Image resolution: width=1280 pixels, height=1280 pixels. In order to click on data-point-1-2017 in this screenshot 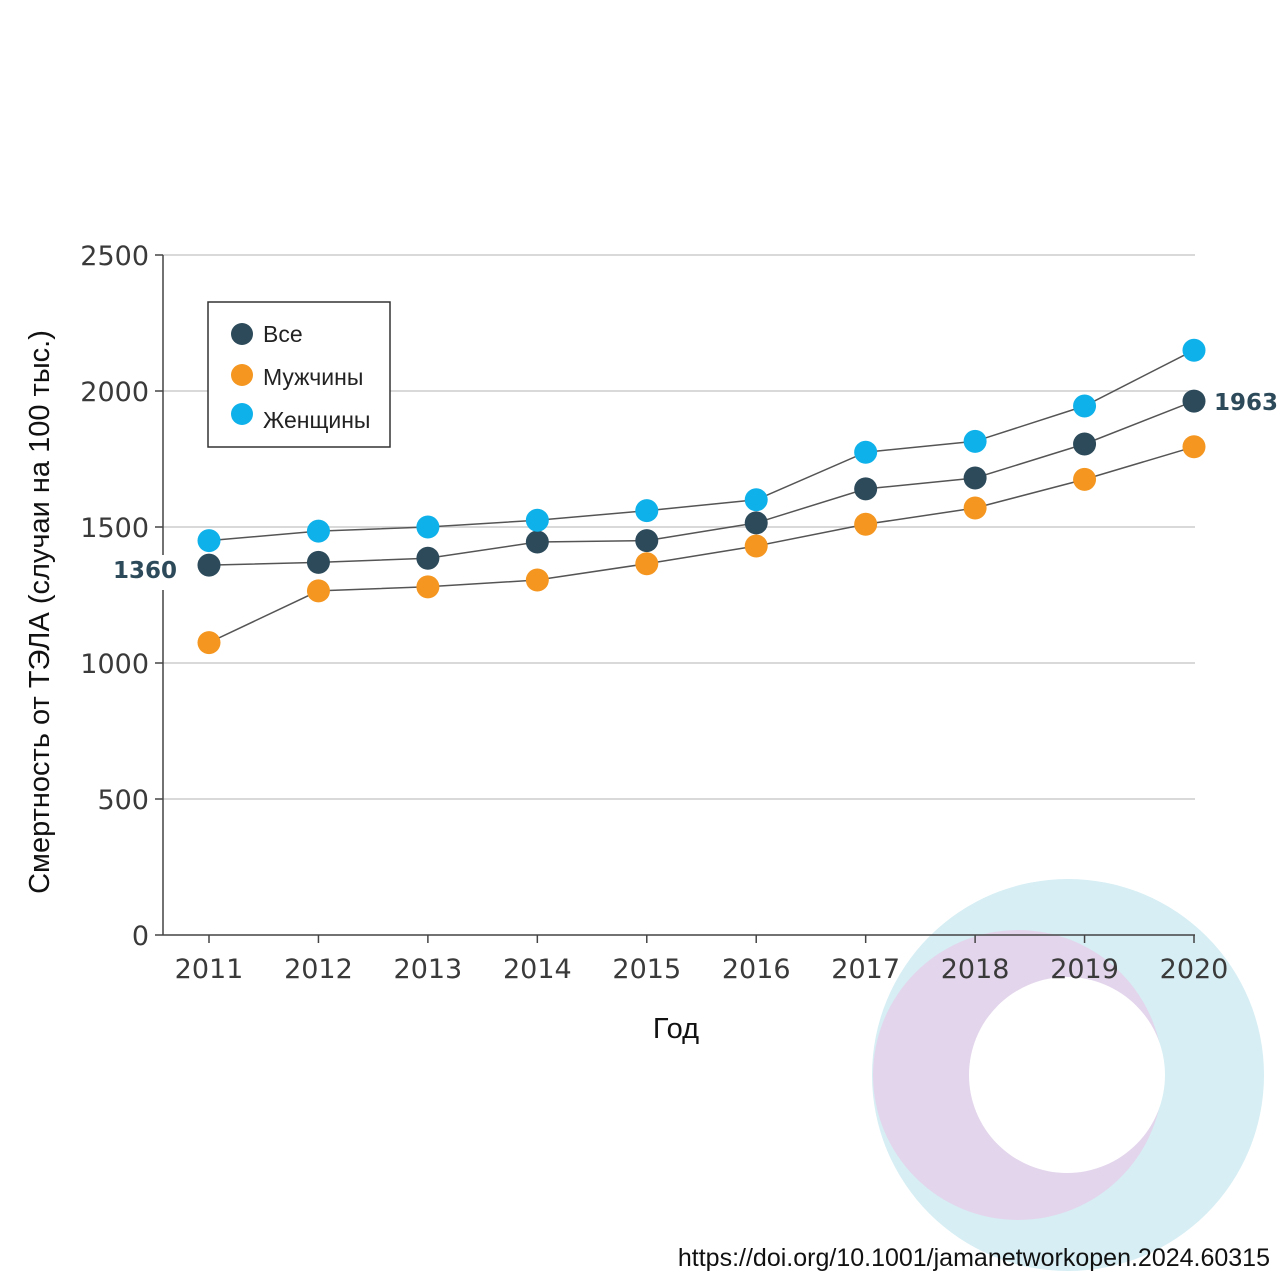, I will do `click(866, 524)`.